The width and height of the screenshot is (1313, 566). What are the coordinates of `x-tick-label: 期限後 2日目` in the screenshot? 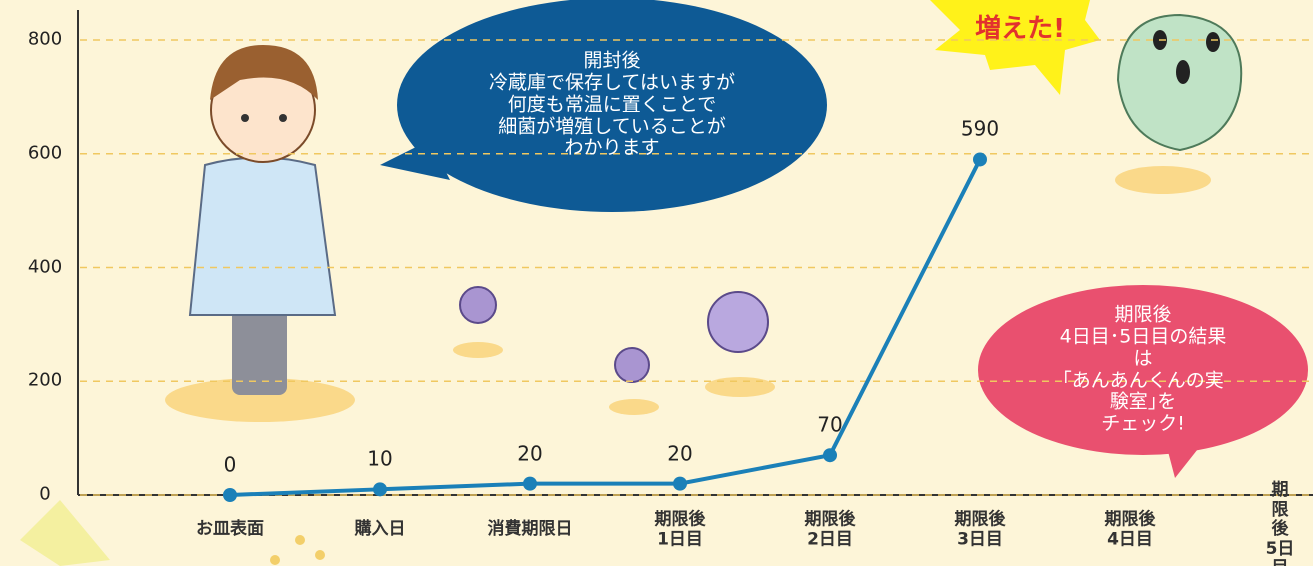 It's located at (830, 529).